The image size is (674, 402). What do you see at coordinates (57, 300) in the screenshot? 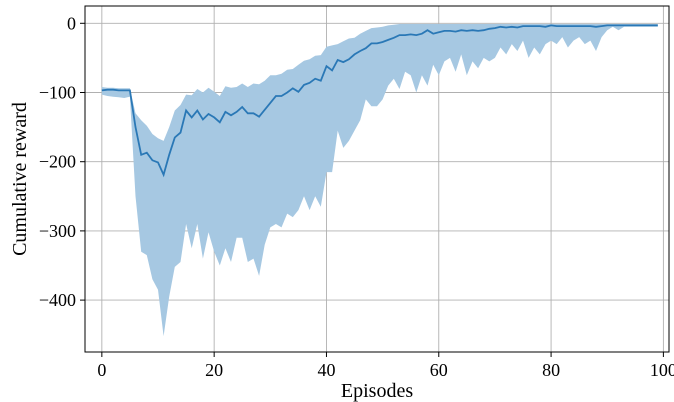
I see `y-tick-label: −400` at bounding box center [57, 300].